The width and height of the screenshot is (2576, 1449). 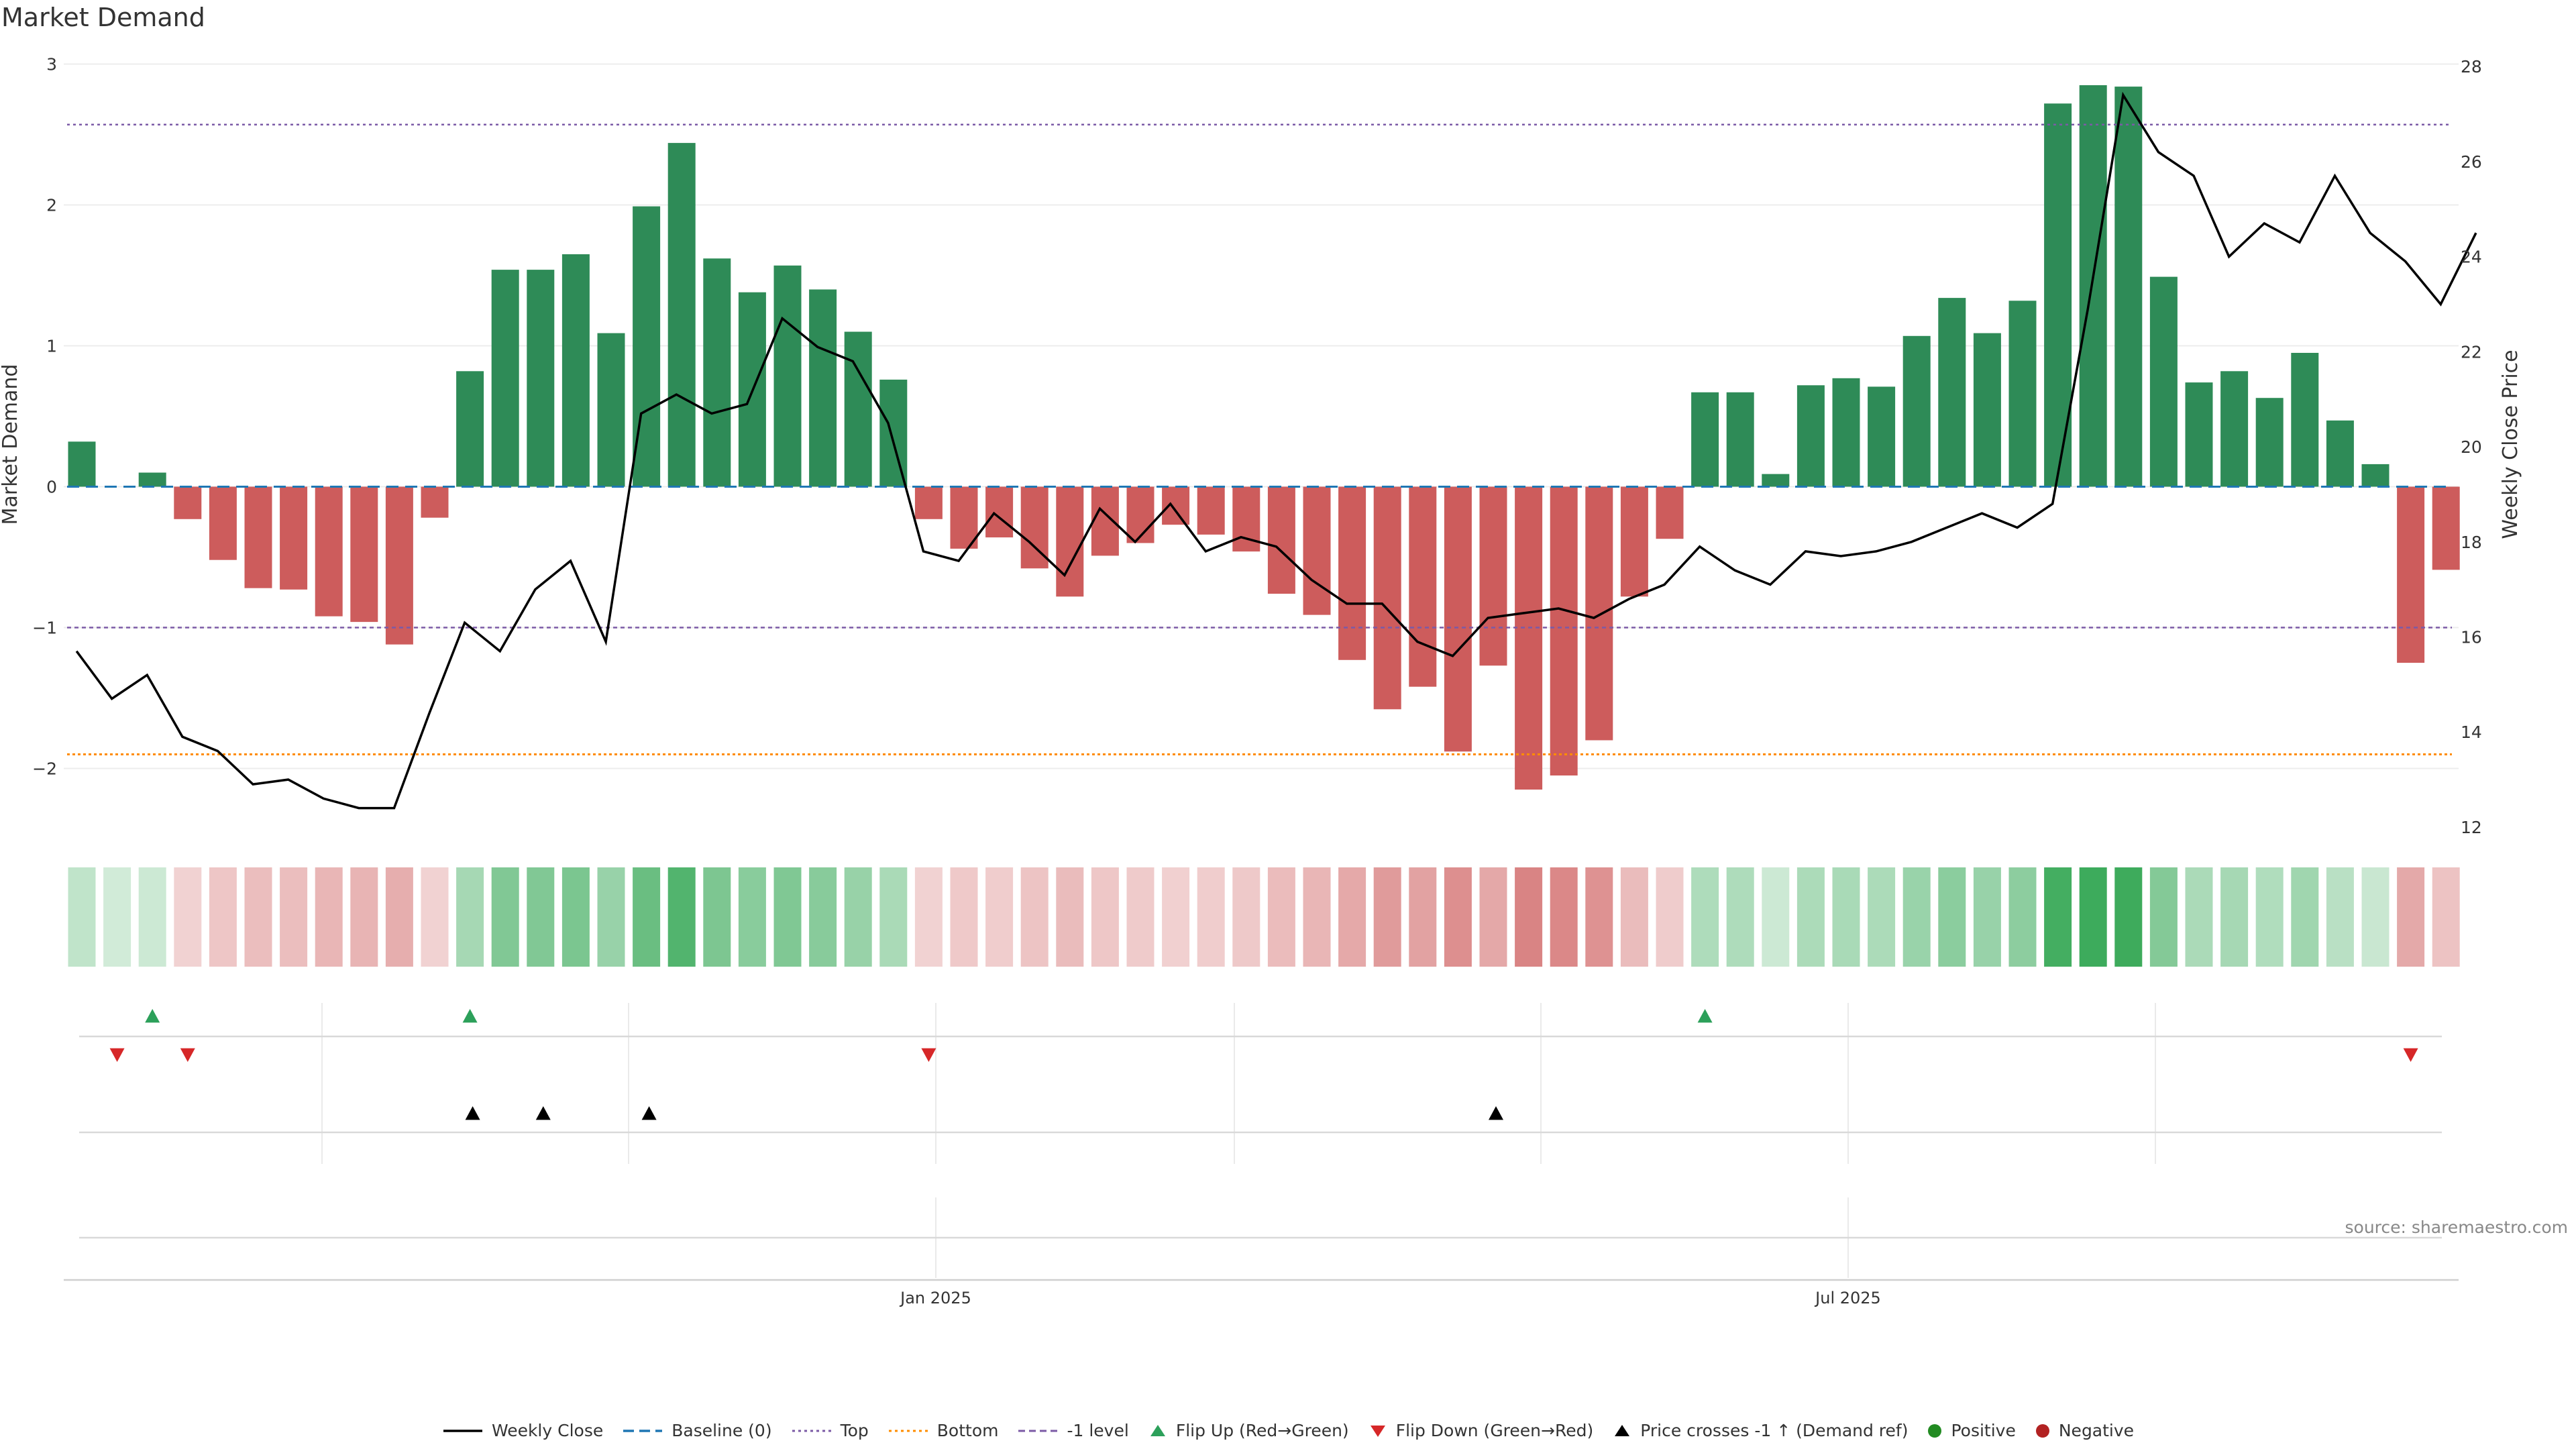 What do you see at coordinates (2471, 637) in the screenshot?
I see `y2-tick-label: 16` at bounding box center [2471, 637].